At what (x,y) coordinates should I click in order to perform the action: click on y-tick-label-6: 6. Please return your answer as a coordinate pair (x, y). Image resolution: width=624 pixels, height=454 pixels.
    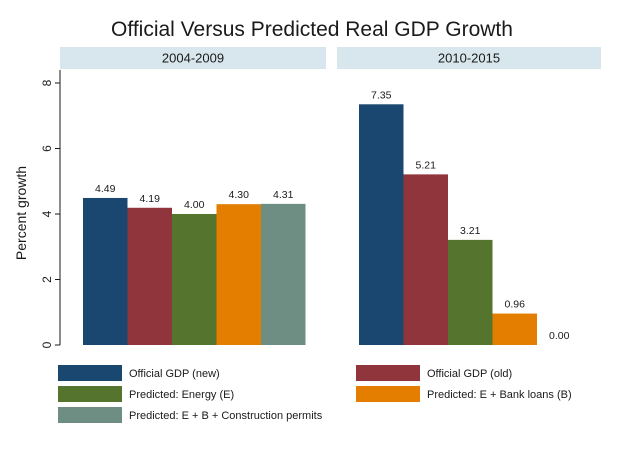
    Looking at the image, I should click on (47, 148).